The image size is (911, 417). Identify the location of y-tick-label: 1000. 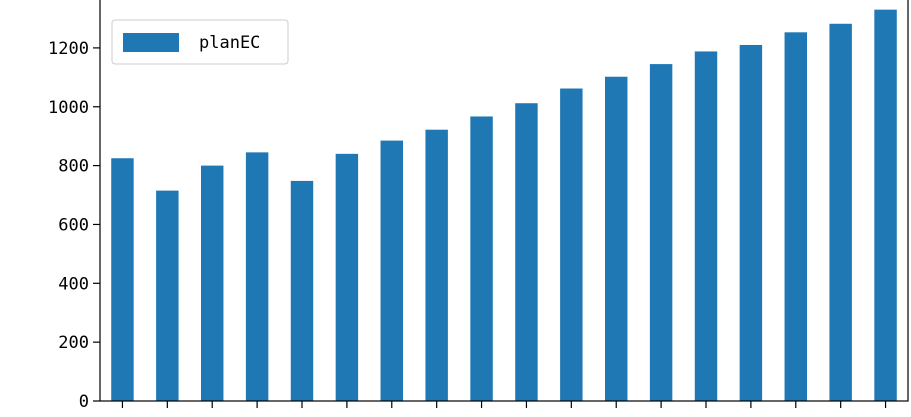
(68, 108).